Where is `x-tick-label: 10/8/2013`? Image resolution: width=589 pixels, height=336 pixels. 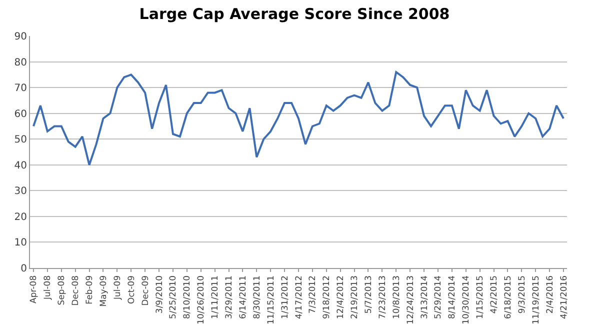 x-tick-label: 10/8/2013 is located at coordinates (397, 297).